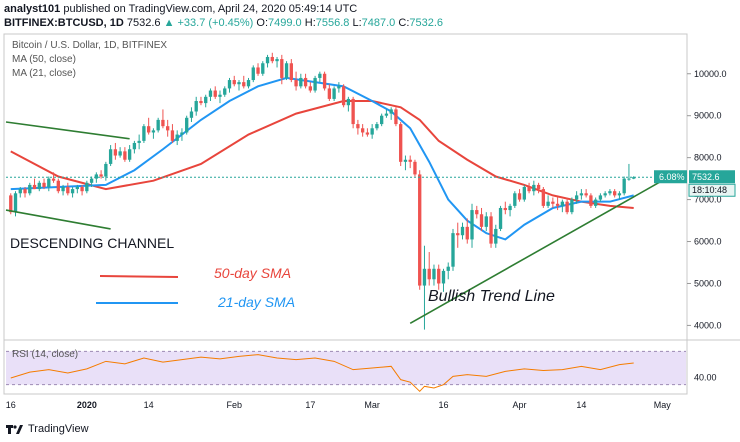 This screenshot has width=740, height=442. I want to click on rsi-pane: 40.00, so click(361, 371).